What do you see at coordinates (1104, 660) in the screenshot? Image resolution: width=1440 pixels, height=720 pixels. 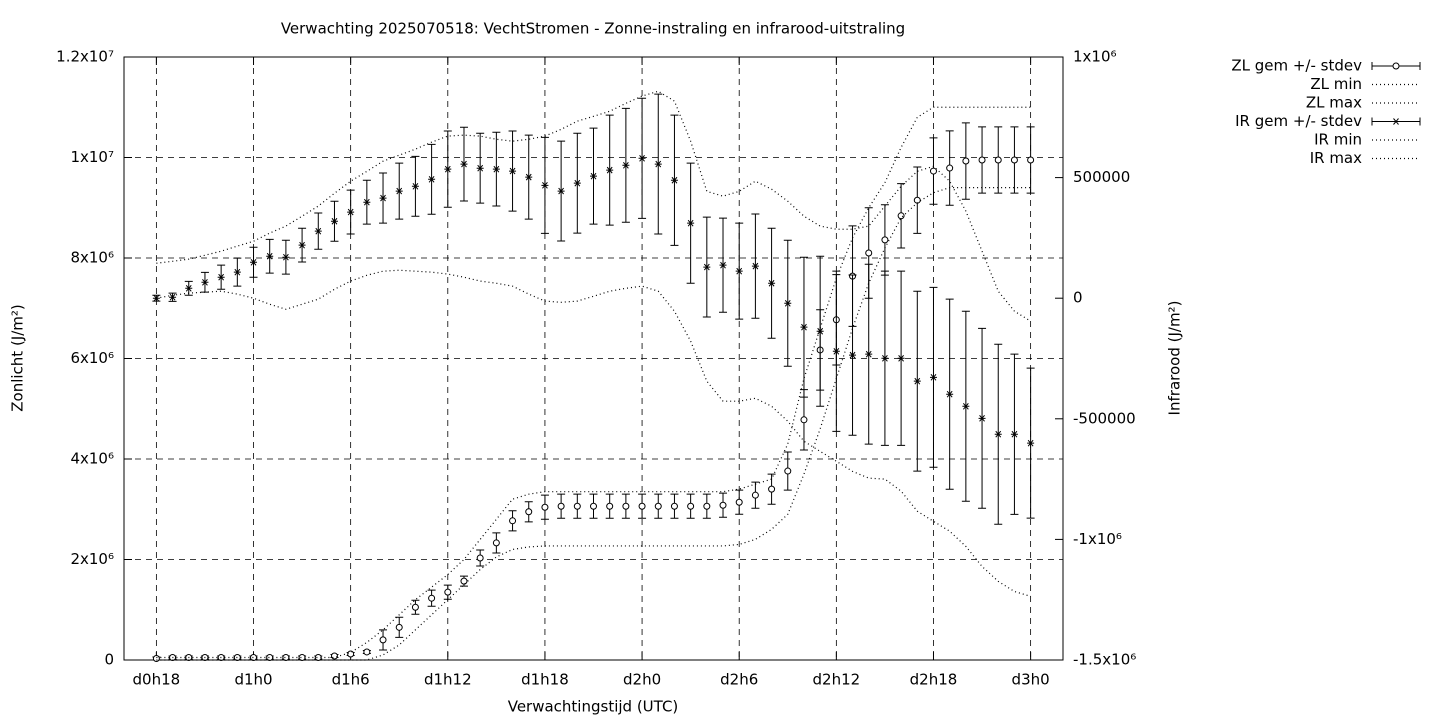 I see `y2-tick-label: -1.5x10⁶` at bounding box center [1104, 660].